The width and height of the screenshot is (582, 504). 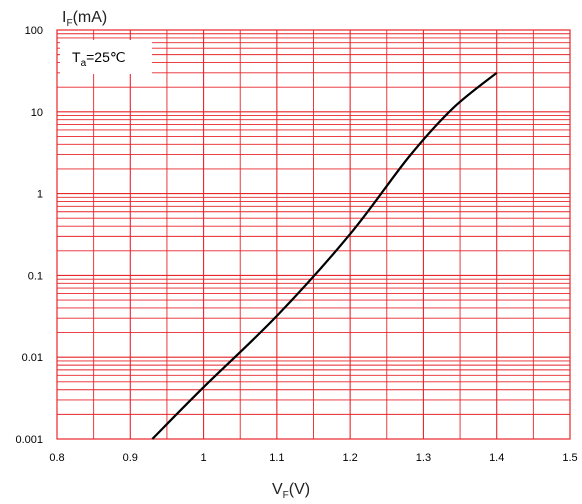 What do you see at coordinates (569, 458) in the screenshot?
I see `x-tick-label: 1.5` at bounding box center [569, 458].